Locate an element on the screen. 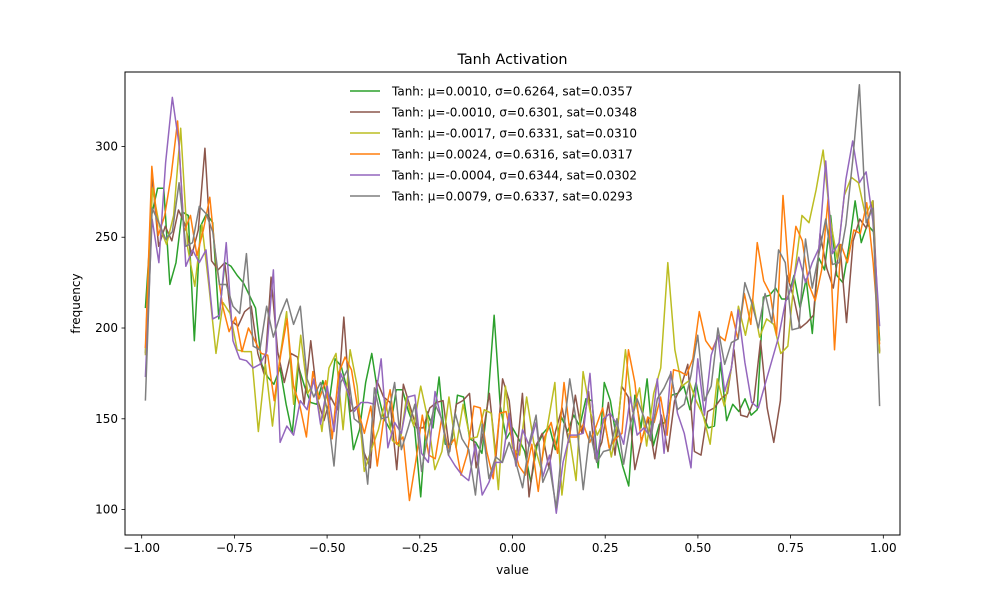 The image size is (1000, 600). x-tick-label: 0.25 is located at coordinates (605, 548).